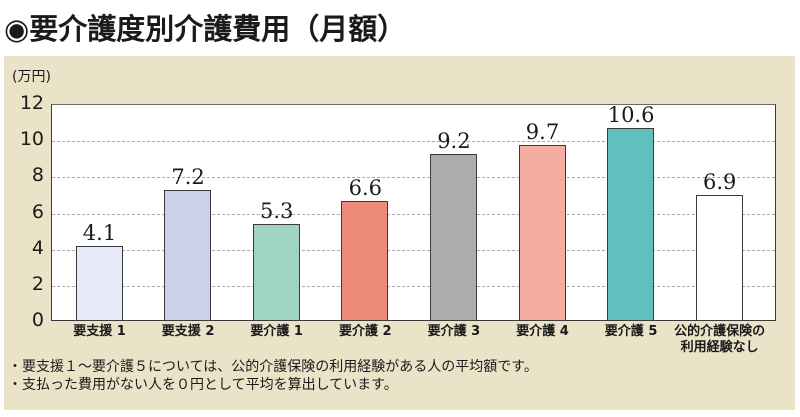  Describe the element at coordinates (273, 367) in the screenshot. I see `footnote-1: ・要支援１～要介護５については、公的介護保険の利用経験がある人の平均額です。` at that location.